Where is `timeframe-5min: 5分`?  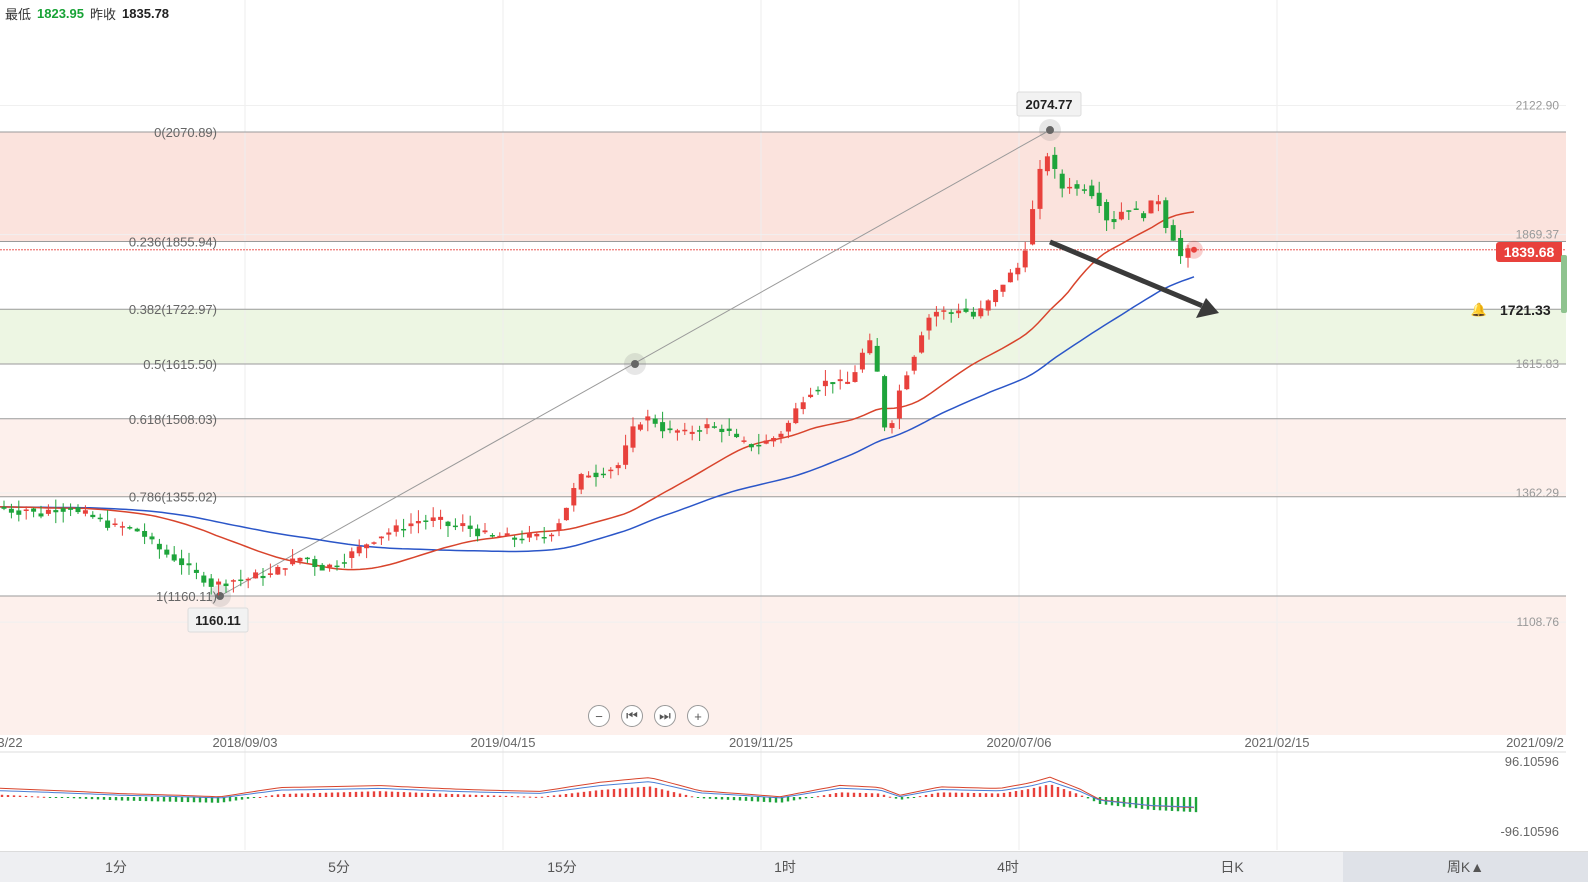
timeframe-5min: 5分 is located at coordinates (339, 867).